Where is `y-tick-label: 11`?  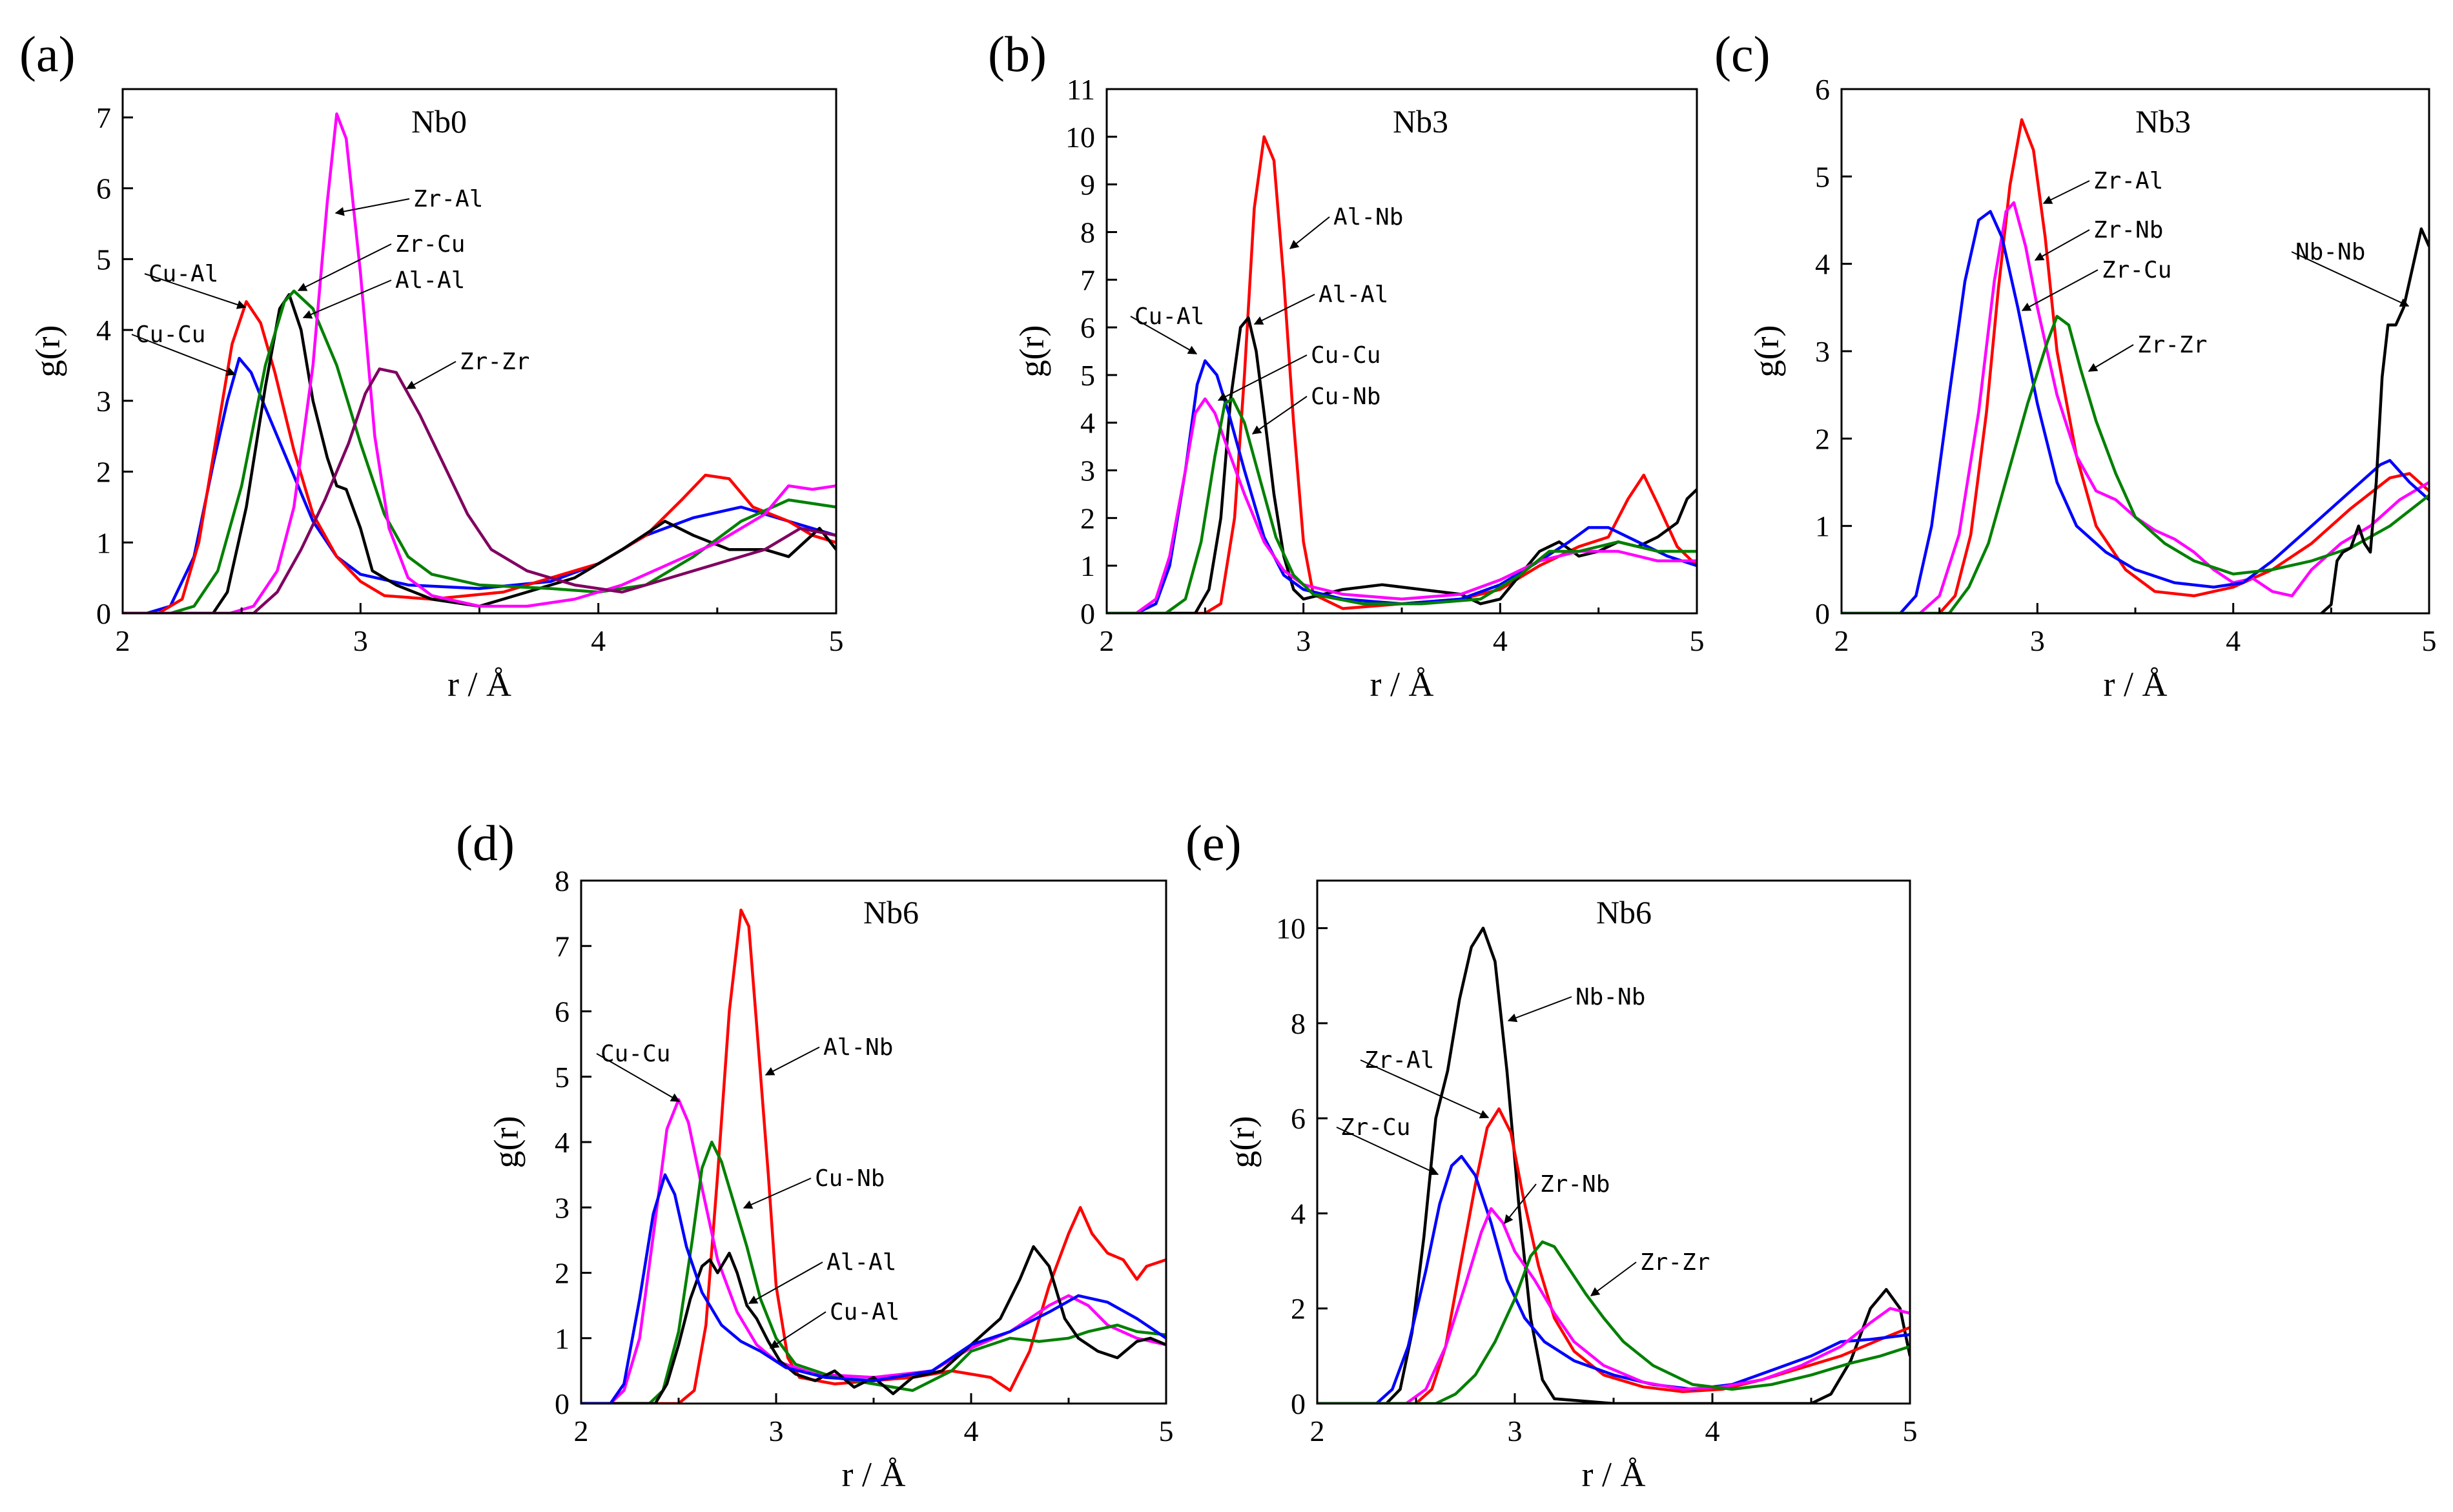
y-tick-label: 11 is located at coordinates (1081, 89).